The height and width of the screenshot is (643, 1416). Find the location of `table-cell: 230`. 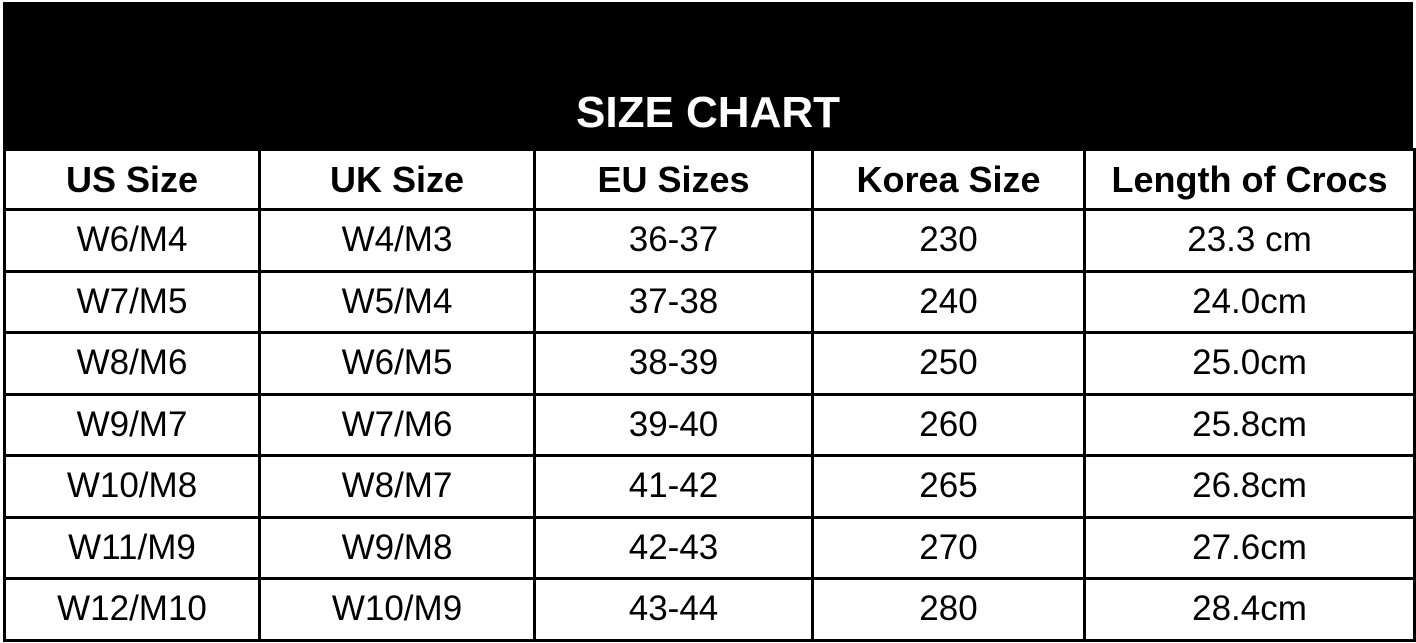

table-cell: 230 is located at coordinates (948, 240).